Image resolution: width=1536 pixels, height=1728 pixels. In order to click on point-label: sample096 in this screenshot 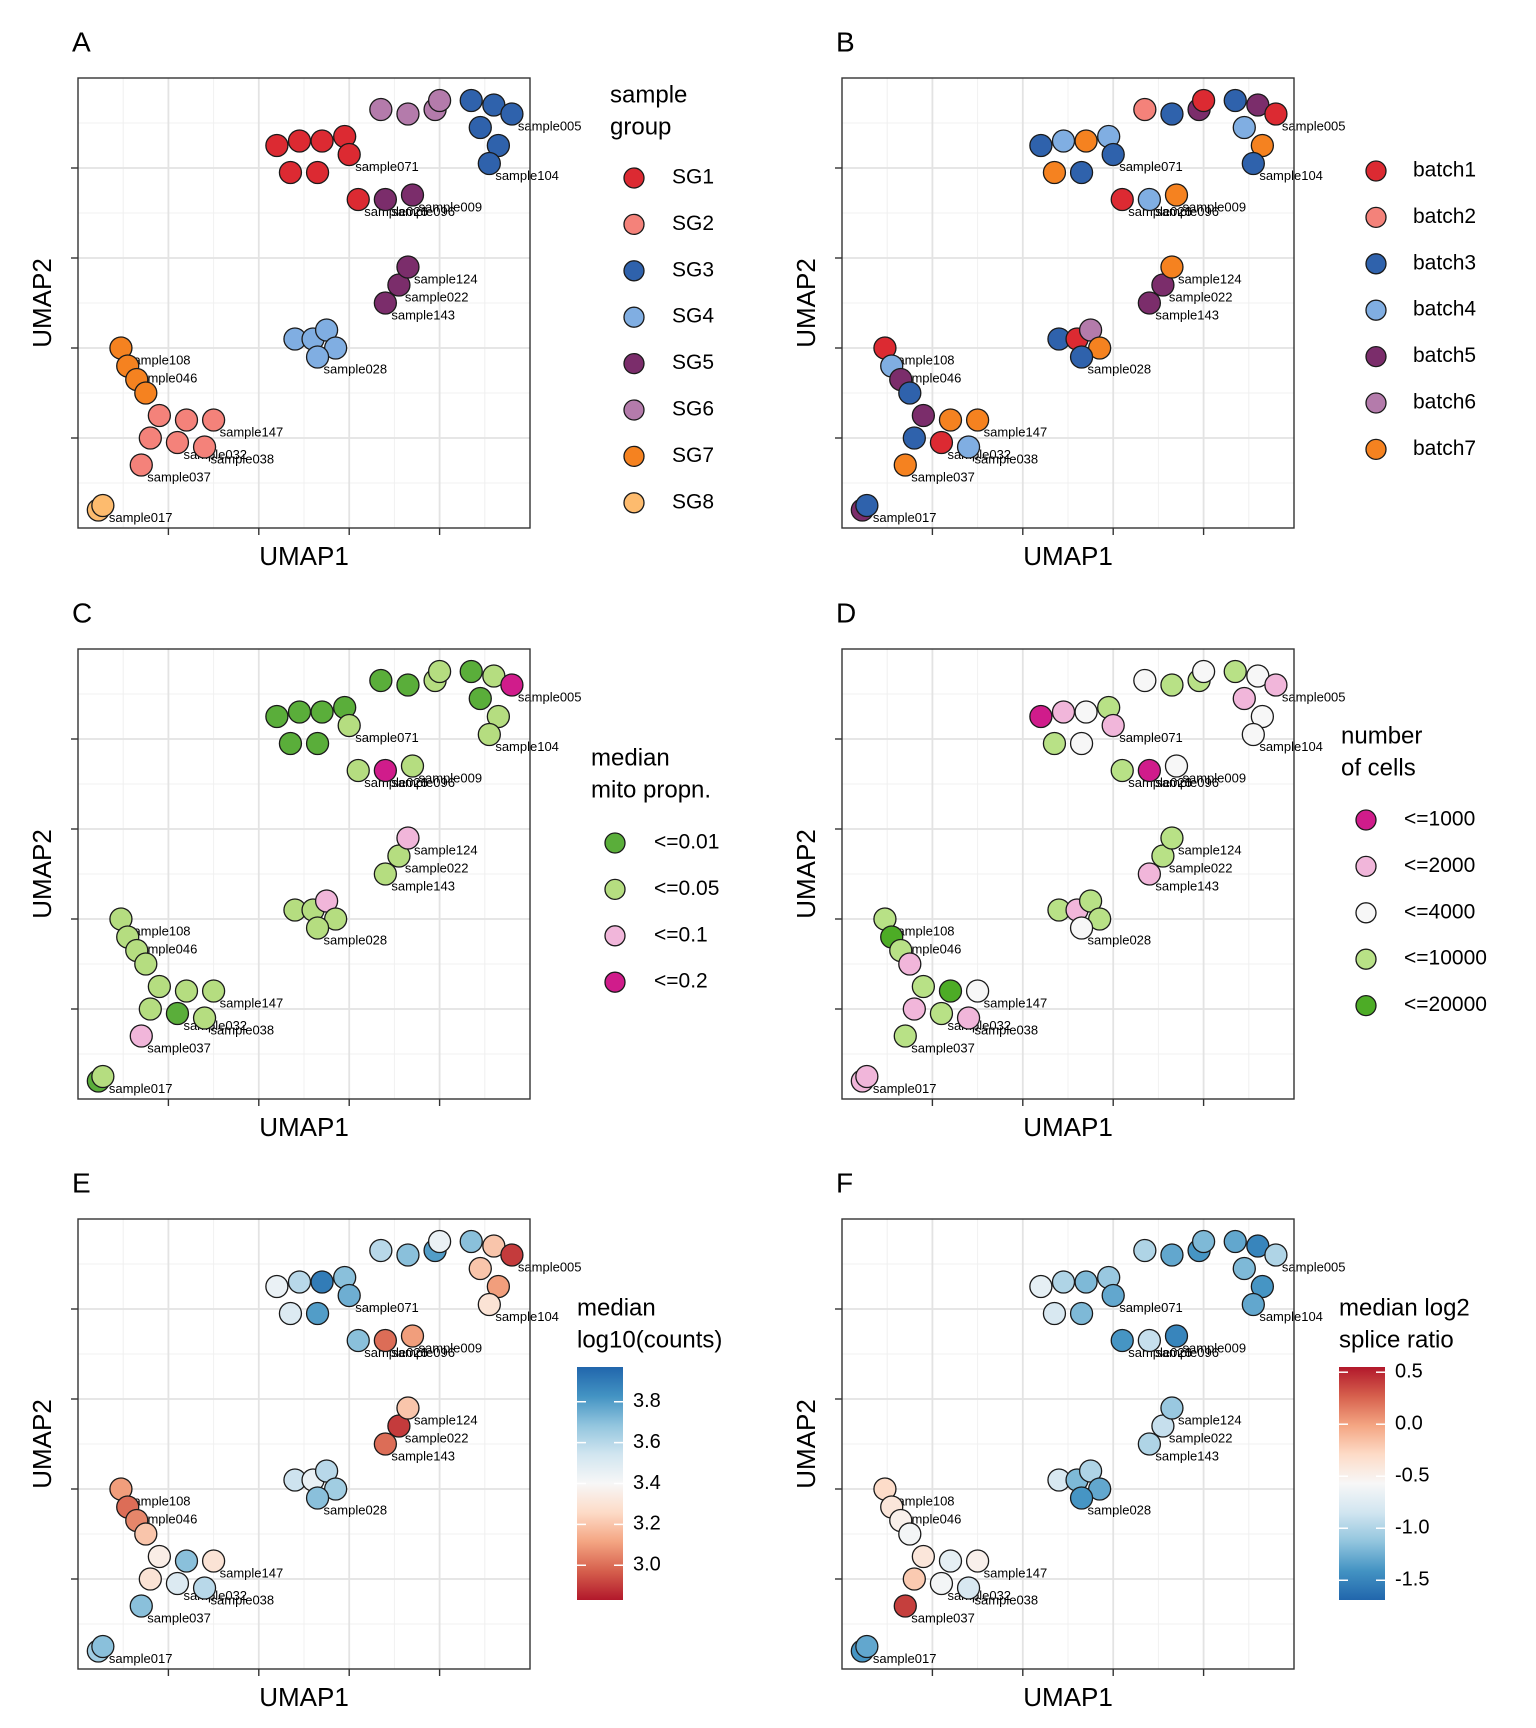, I will do `click(423, 1352)`.